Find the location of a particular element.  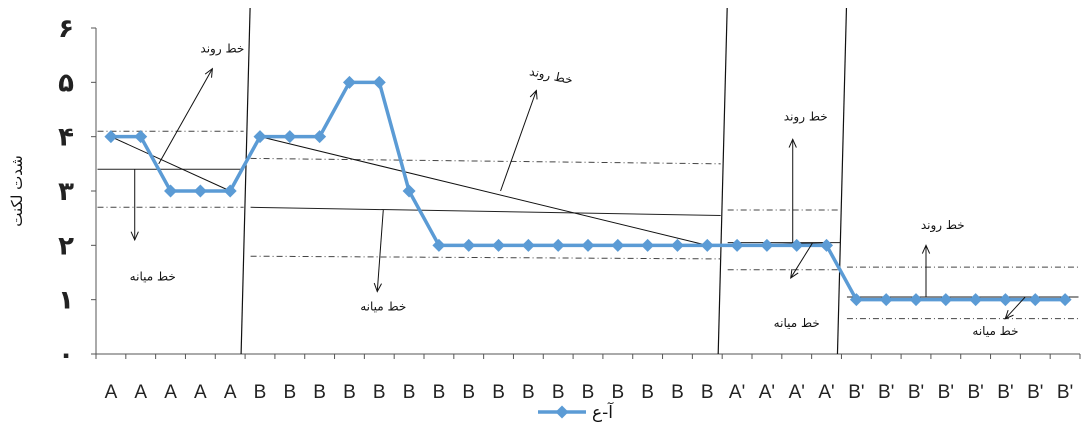

y-tick-label: ۴ is located at coordinates (66, 138).